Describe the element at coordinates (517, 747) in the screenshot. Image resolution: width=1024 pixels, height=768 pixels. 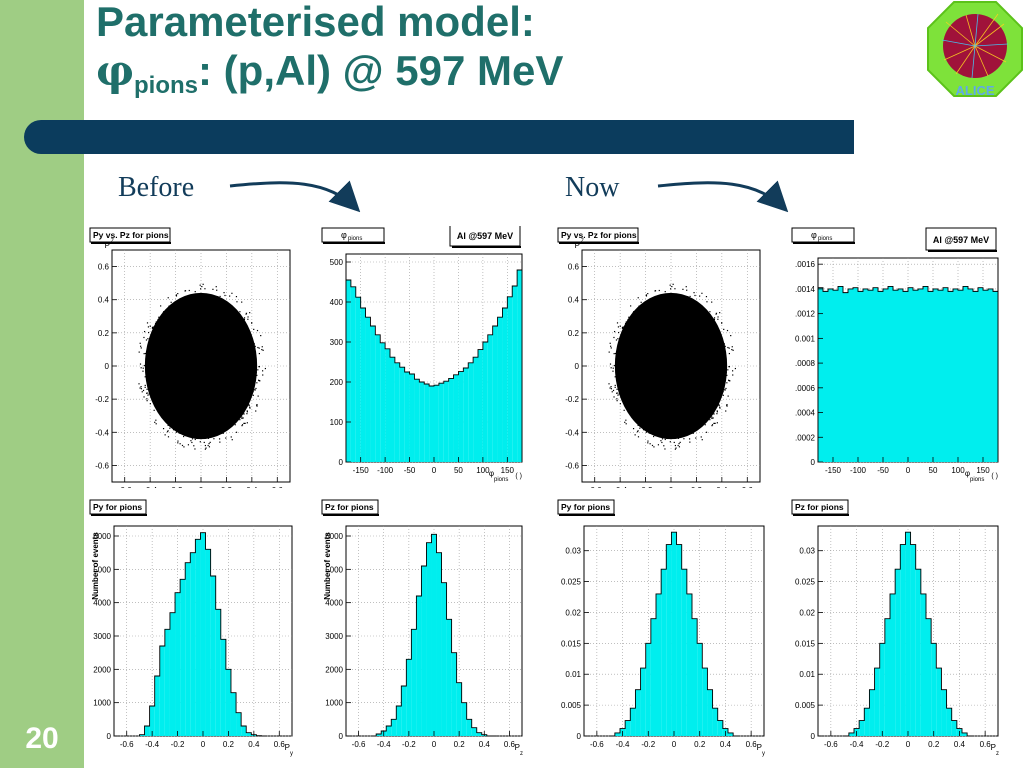
I see `x-axis-label: P` at that location.